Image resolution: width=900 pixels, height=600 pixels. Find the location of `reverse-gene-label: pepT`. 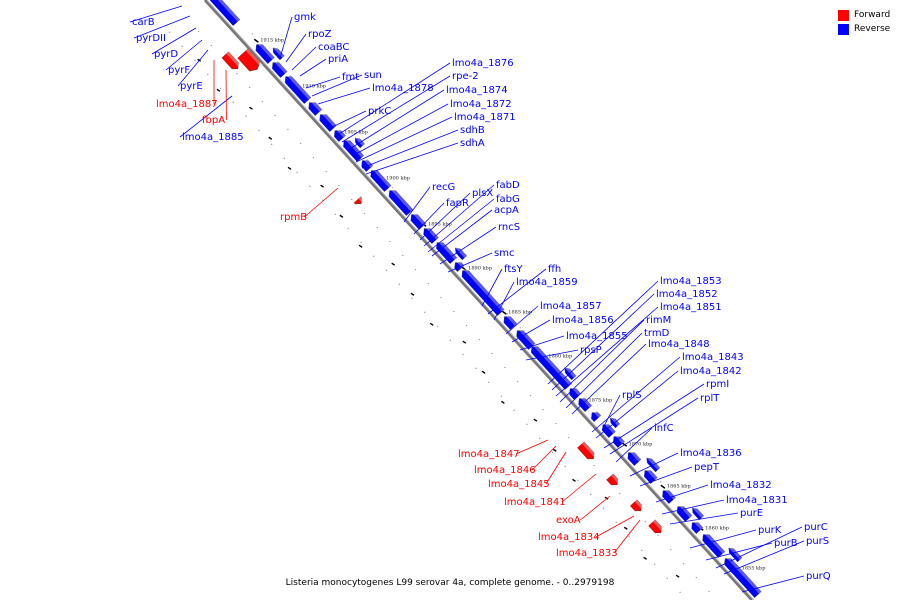

reverse-gene-label: pepT is located at coordinates (707, 467).